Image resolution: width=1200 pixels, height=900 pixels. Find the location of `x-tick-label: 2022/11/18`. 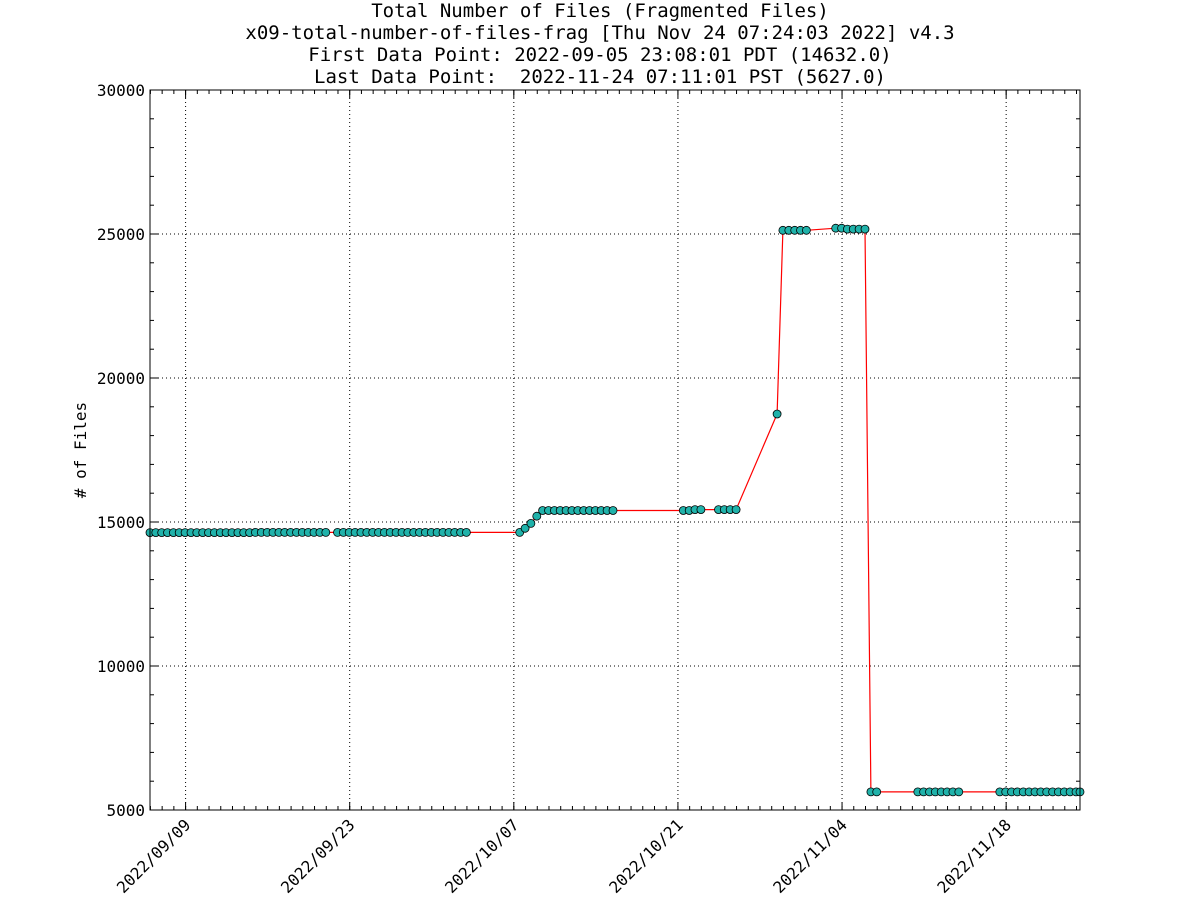

x-tick-label: 2022/11/18 is located at coordinates (974, 856).